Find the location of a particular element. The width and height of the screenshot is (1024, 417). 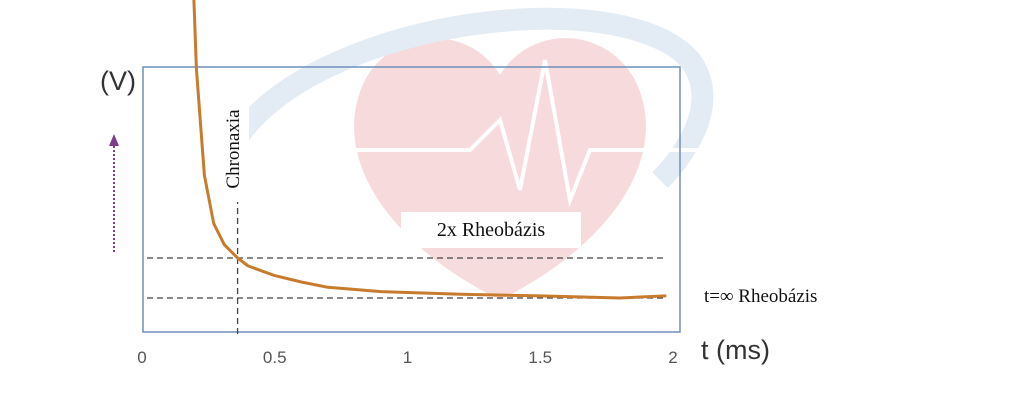

x-tick-label: 0.5 is located at coordinates (274, 357).